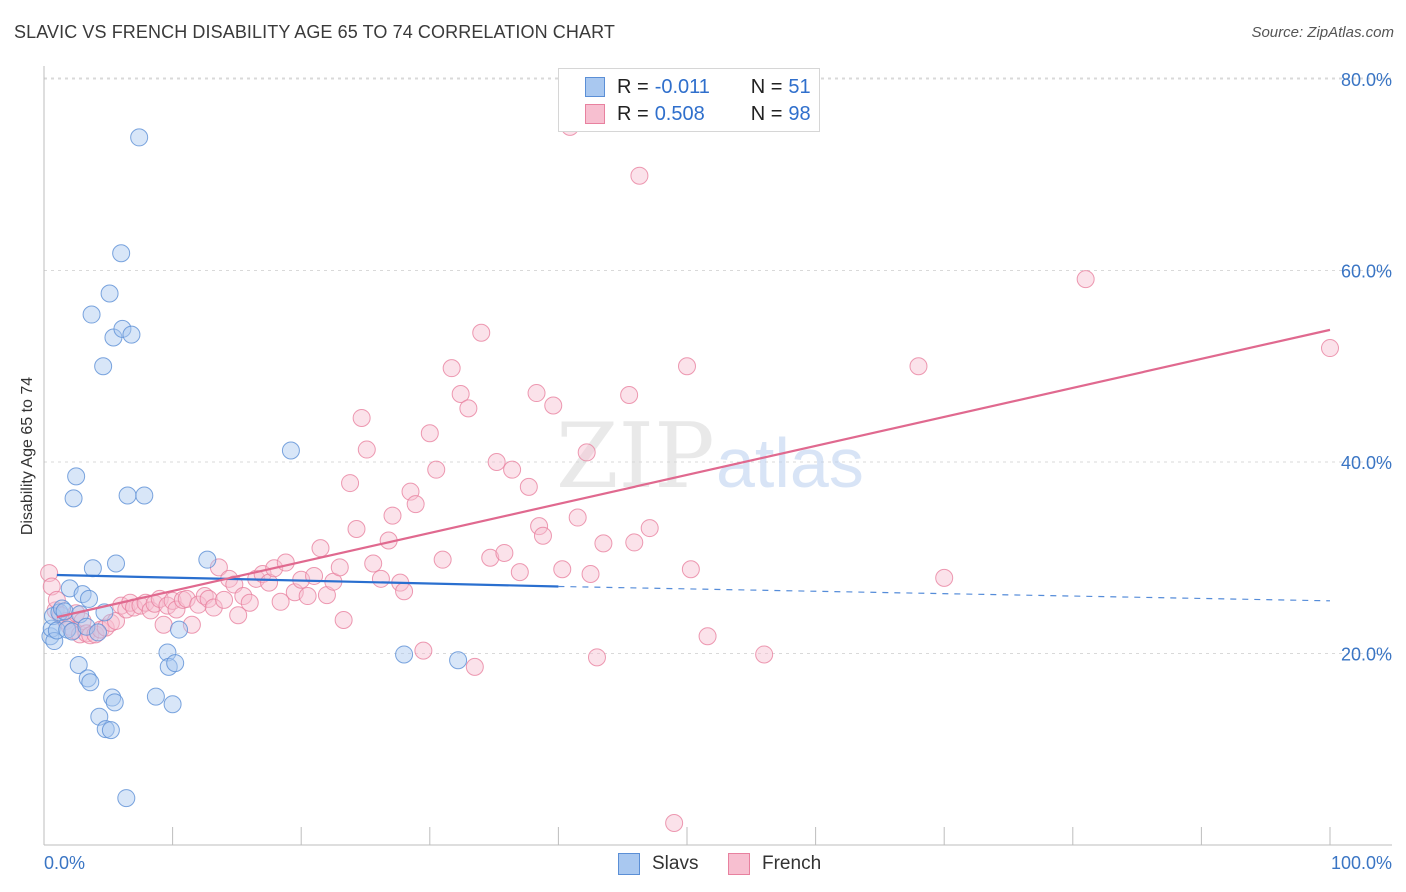  I want to click on y-tick-label: 80.0%, so click(1366, 80).